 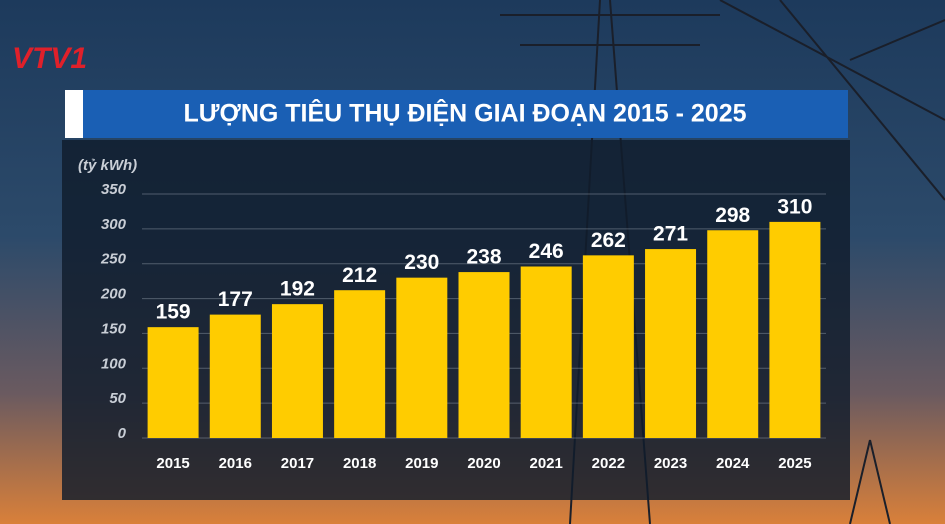 What do you see at coordinates (113, 259) in the screenshot?
I see `y-tick-label: 250` at bounding box center [113, 259].